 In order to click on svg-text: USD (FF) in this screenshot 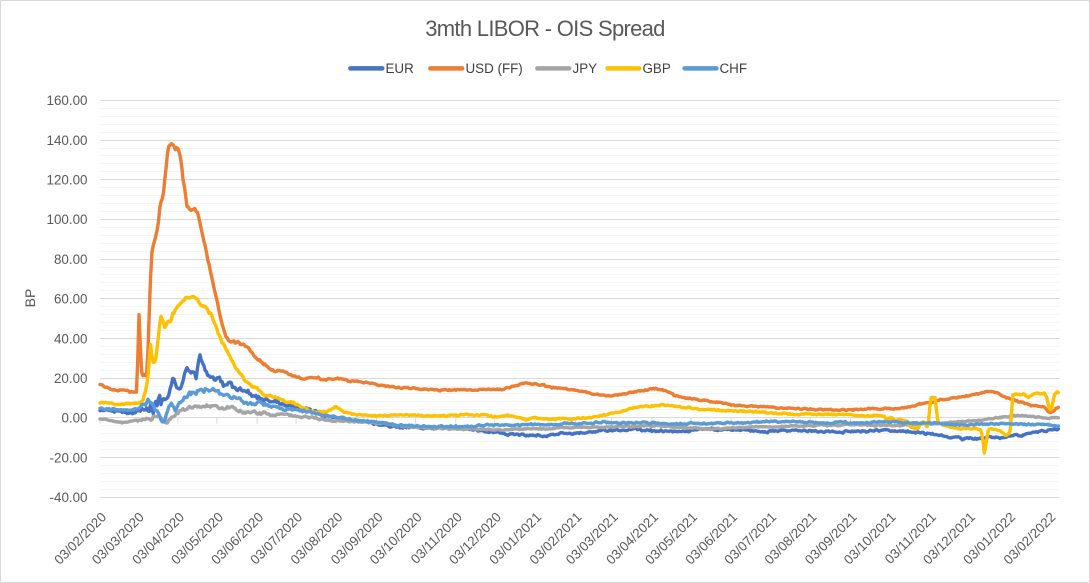, I will do `click(494, 68)`.